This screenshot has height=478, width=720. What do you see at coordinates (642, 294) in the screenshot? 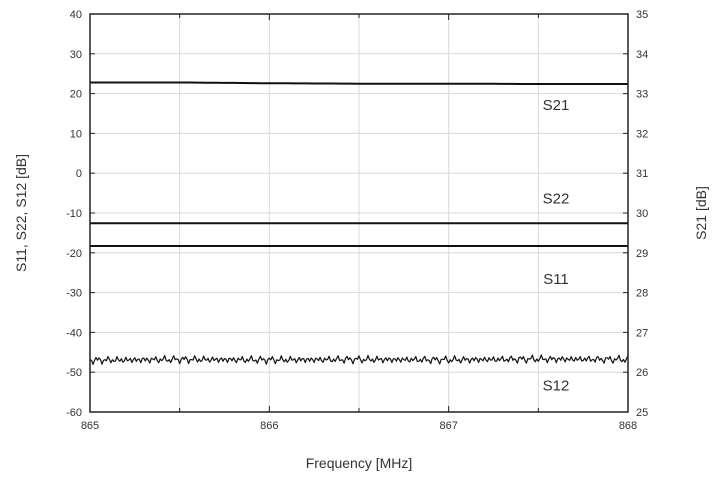
I see `y-right-tick-label: 28` at bounding box center [642, 294].